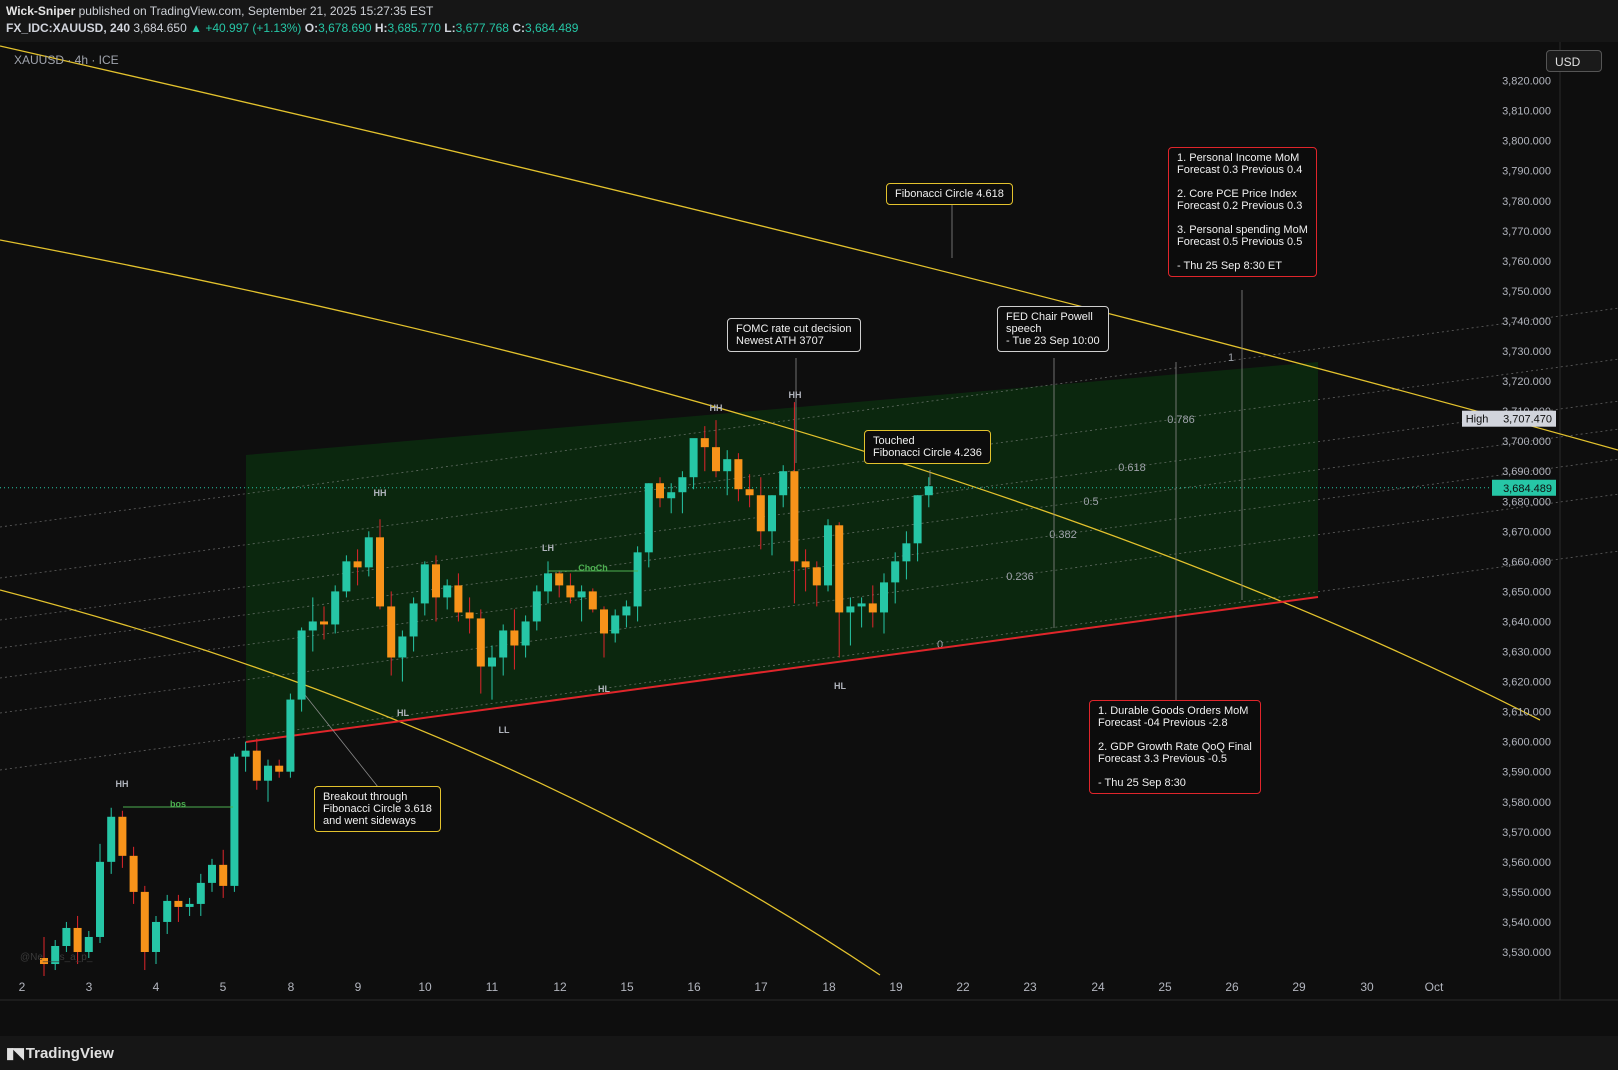 The image size is (1618, 1070). Describe the element at coordinates (311, 28) in the screenshot. I see `open-label: O:` at that location.